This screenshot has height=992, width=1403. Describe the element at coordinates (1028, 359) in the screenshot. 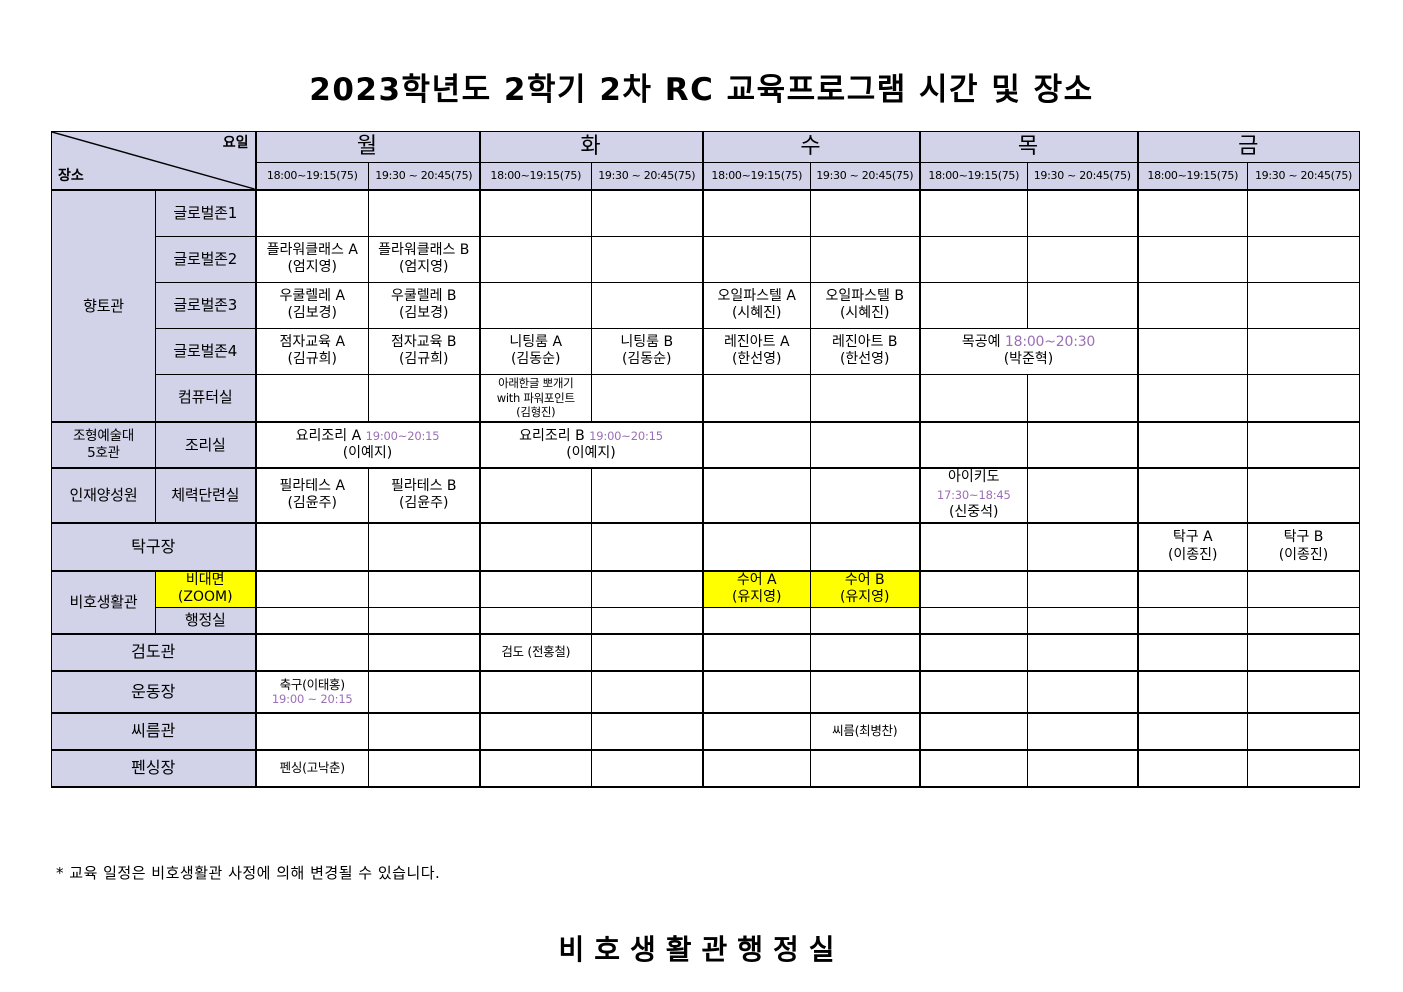

I see `class-teacher: (박준혁)` at that location.